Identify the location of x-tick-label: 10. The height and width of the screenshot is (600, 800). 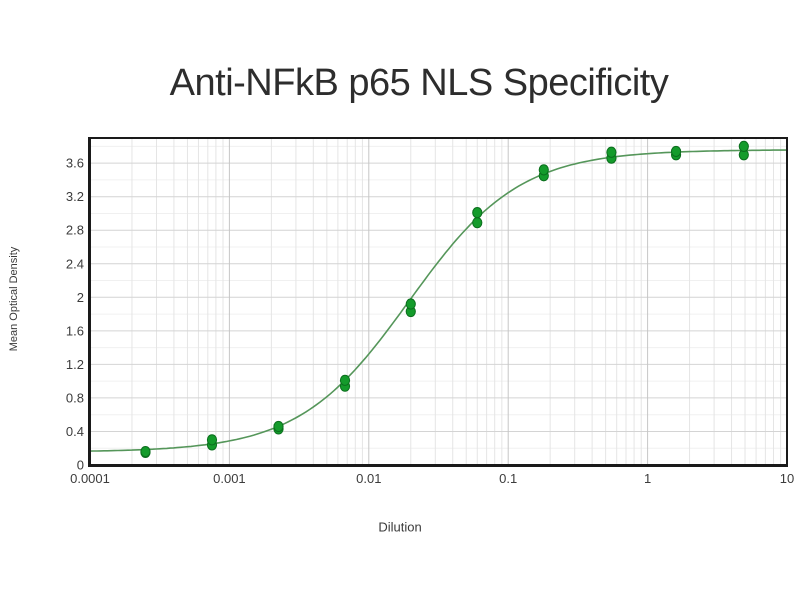
(787, 478).